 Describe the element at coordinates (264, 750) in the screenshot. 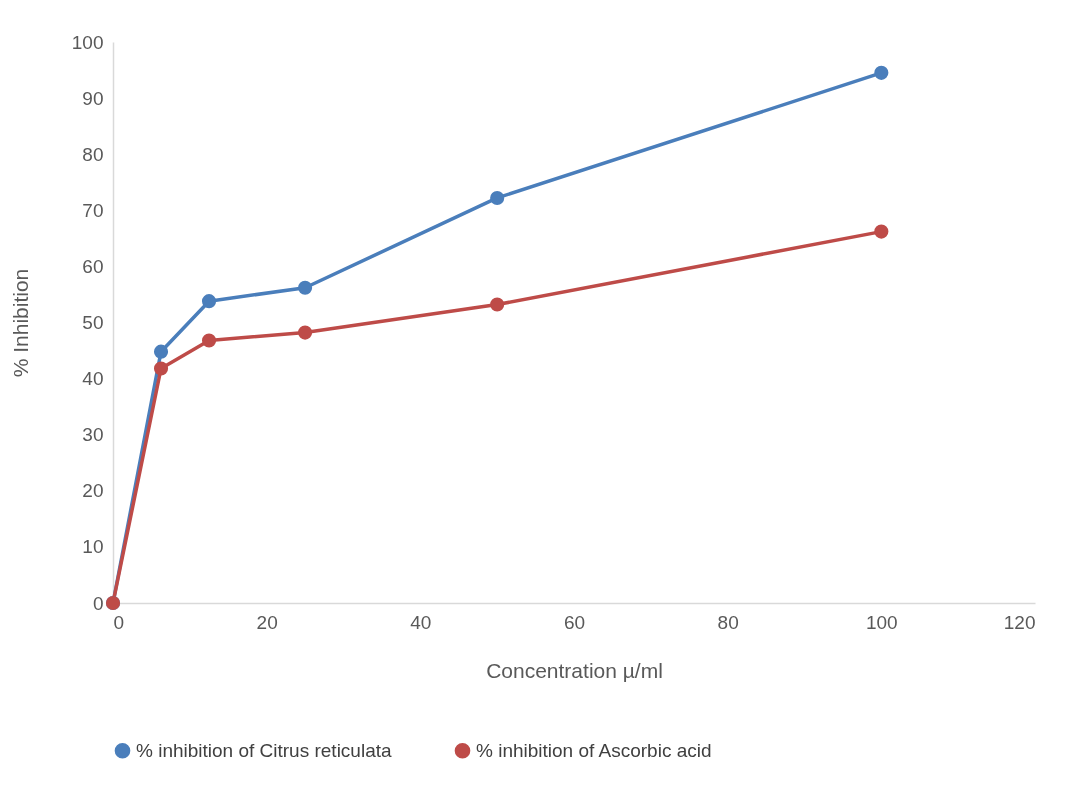

I see `legend-label: % inhibition of Citrus reticulata` at that location.